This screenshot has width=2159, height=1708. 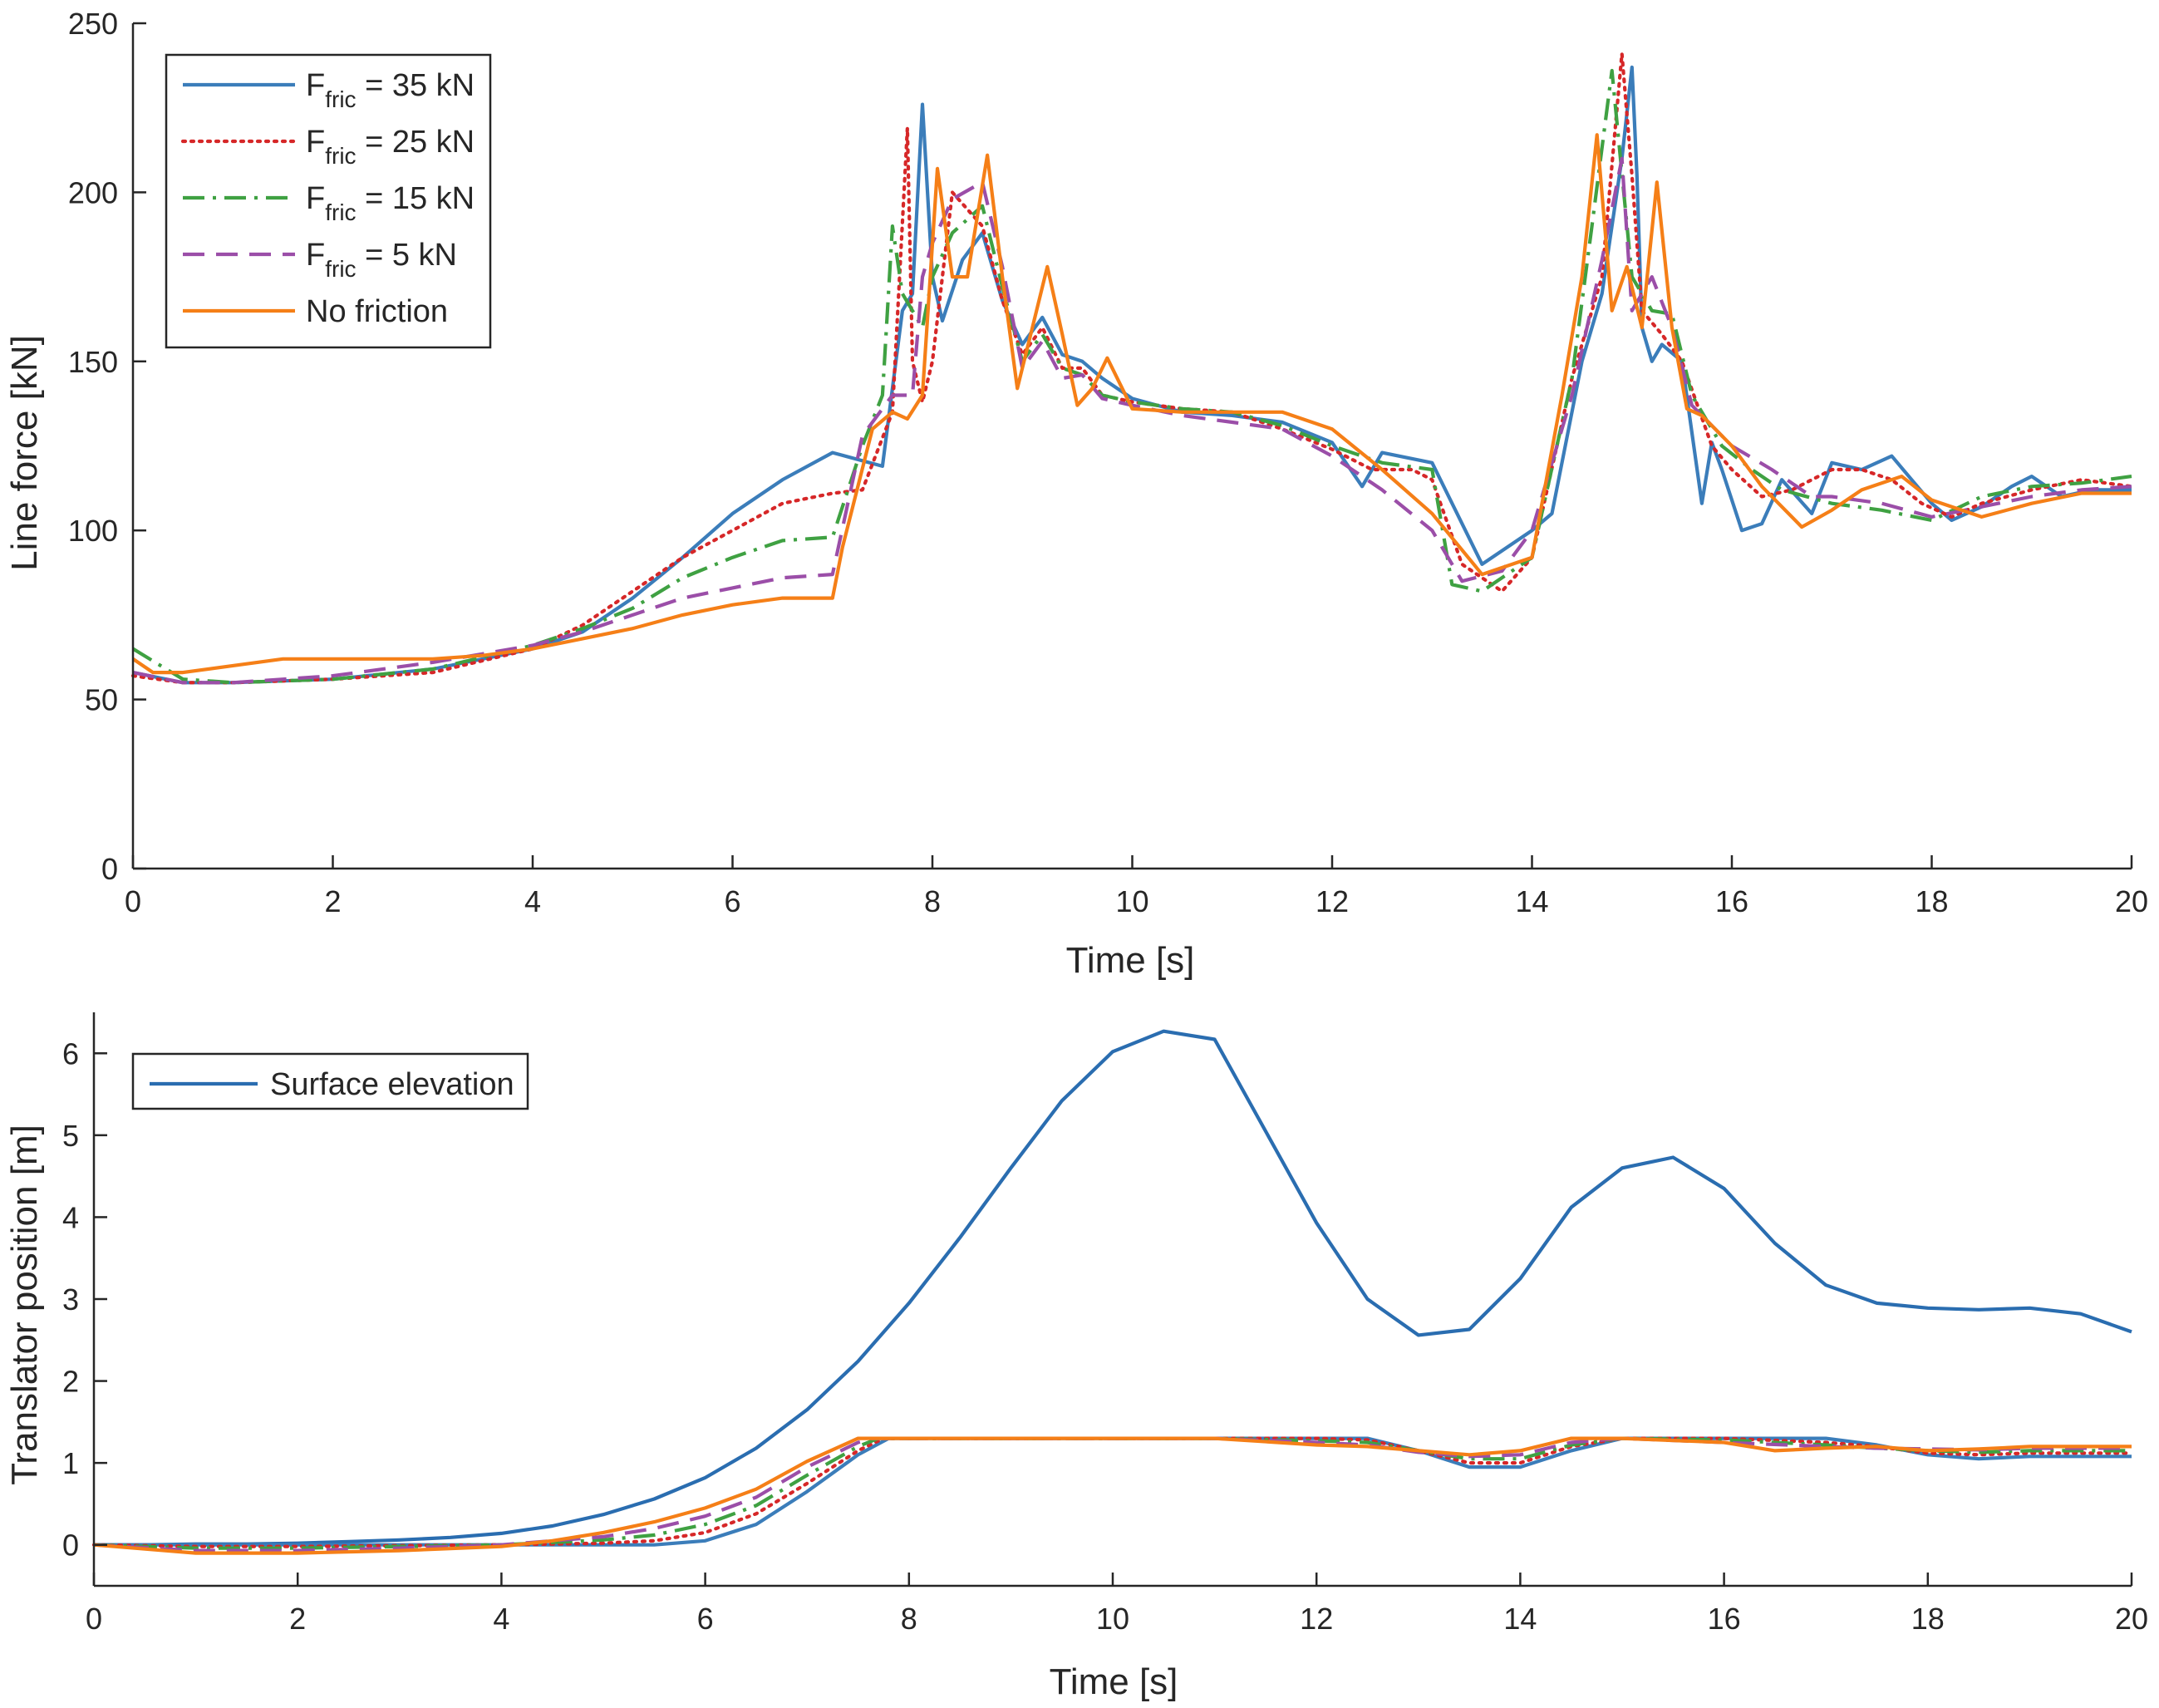 What do you see at coordinates (390, 147) in the screenshot?
I see `line-force-legend-label: Ffric = 25 kN` at bounding box center [390, 147].